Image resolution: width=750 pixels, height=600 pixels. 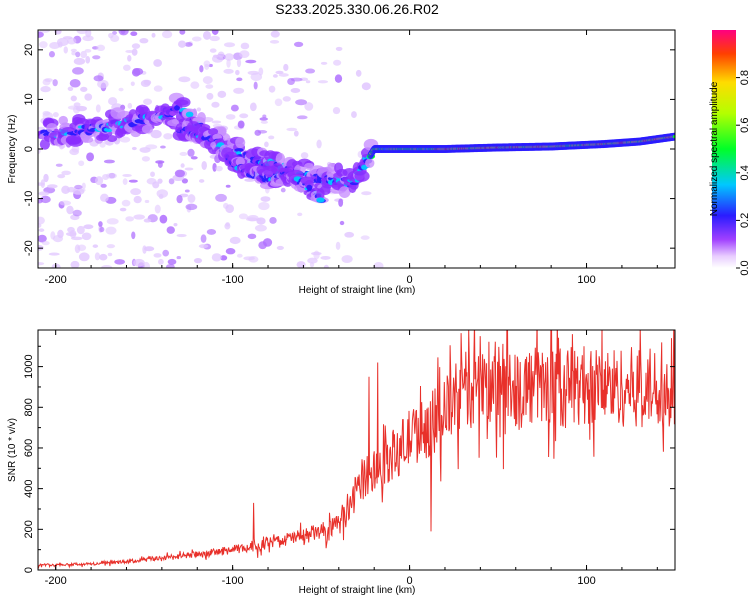 What do you see at coordinates (357, 590) in the screenshot?
I see `snr-x-axis-label: Height of straight line (km)` at bounding box center [357, 590].